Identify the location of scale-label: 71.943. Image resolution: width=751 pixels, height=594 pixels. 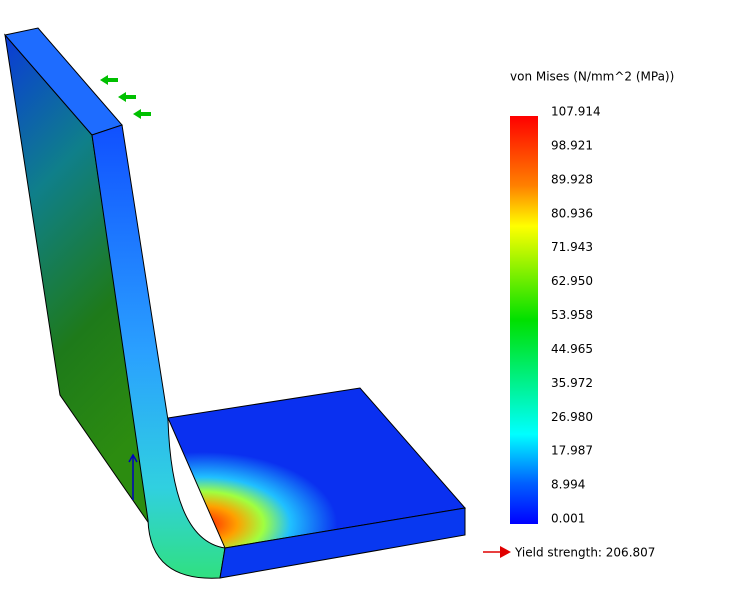
(572, 247).